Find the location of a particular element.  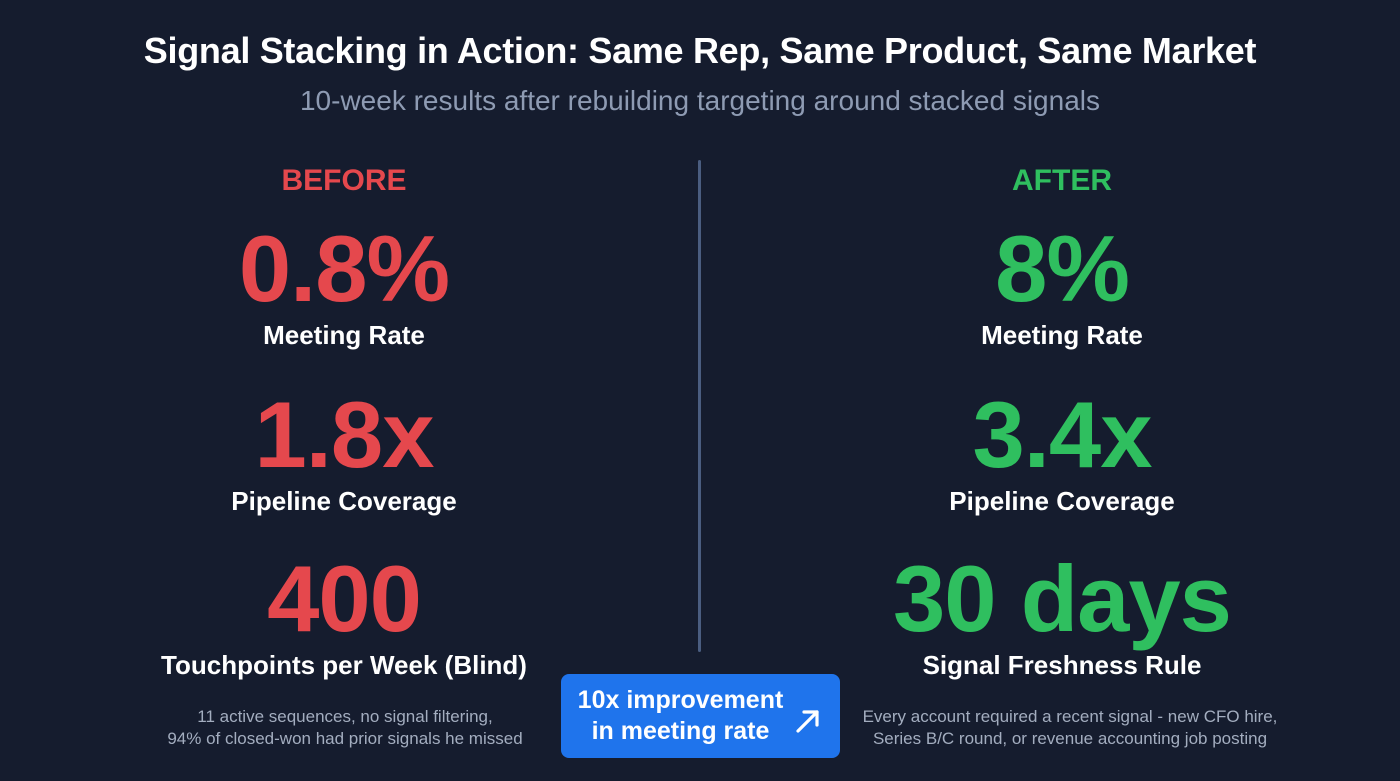

improvement-badge: 10x improvement in meeting rate is located at coordinates (700, 716).